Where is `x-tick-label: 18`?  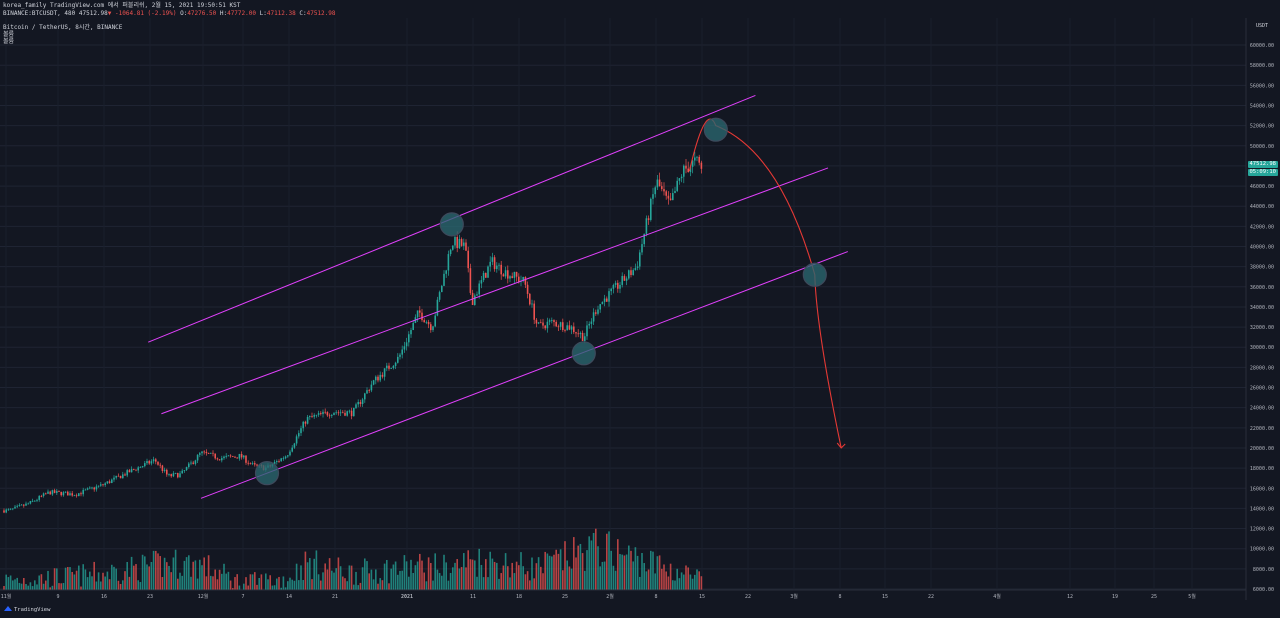
x-tick-label: 18 is located at coordinates (519, 597).